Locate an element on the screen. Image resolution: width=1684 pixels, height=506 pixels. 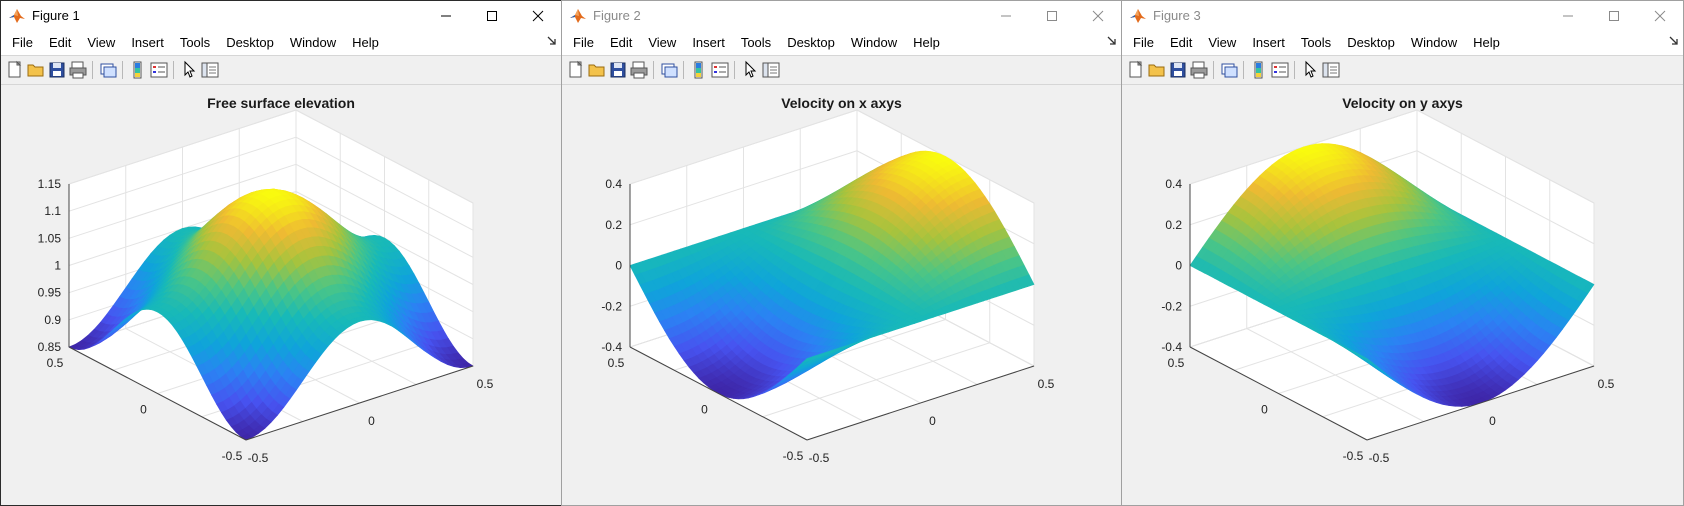
title-bar: Figure 2 is located at coordinates (841, 16).